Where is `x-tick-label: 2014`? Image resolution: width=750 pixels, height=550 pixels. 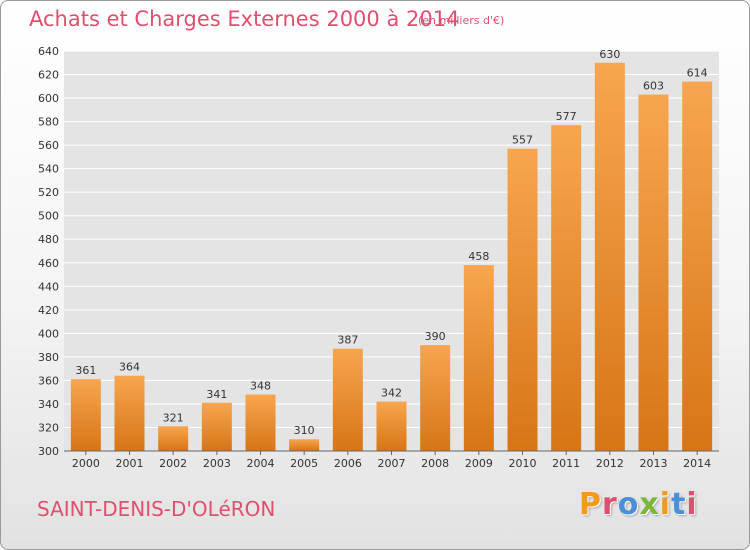
x-tick-label: 2014 is located at coordinates (697, 463).